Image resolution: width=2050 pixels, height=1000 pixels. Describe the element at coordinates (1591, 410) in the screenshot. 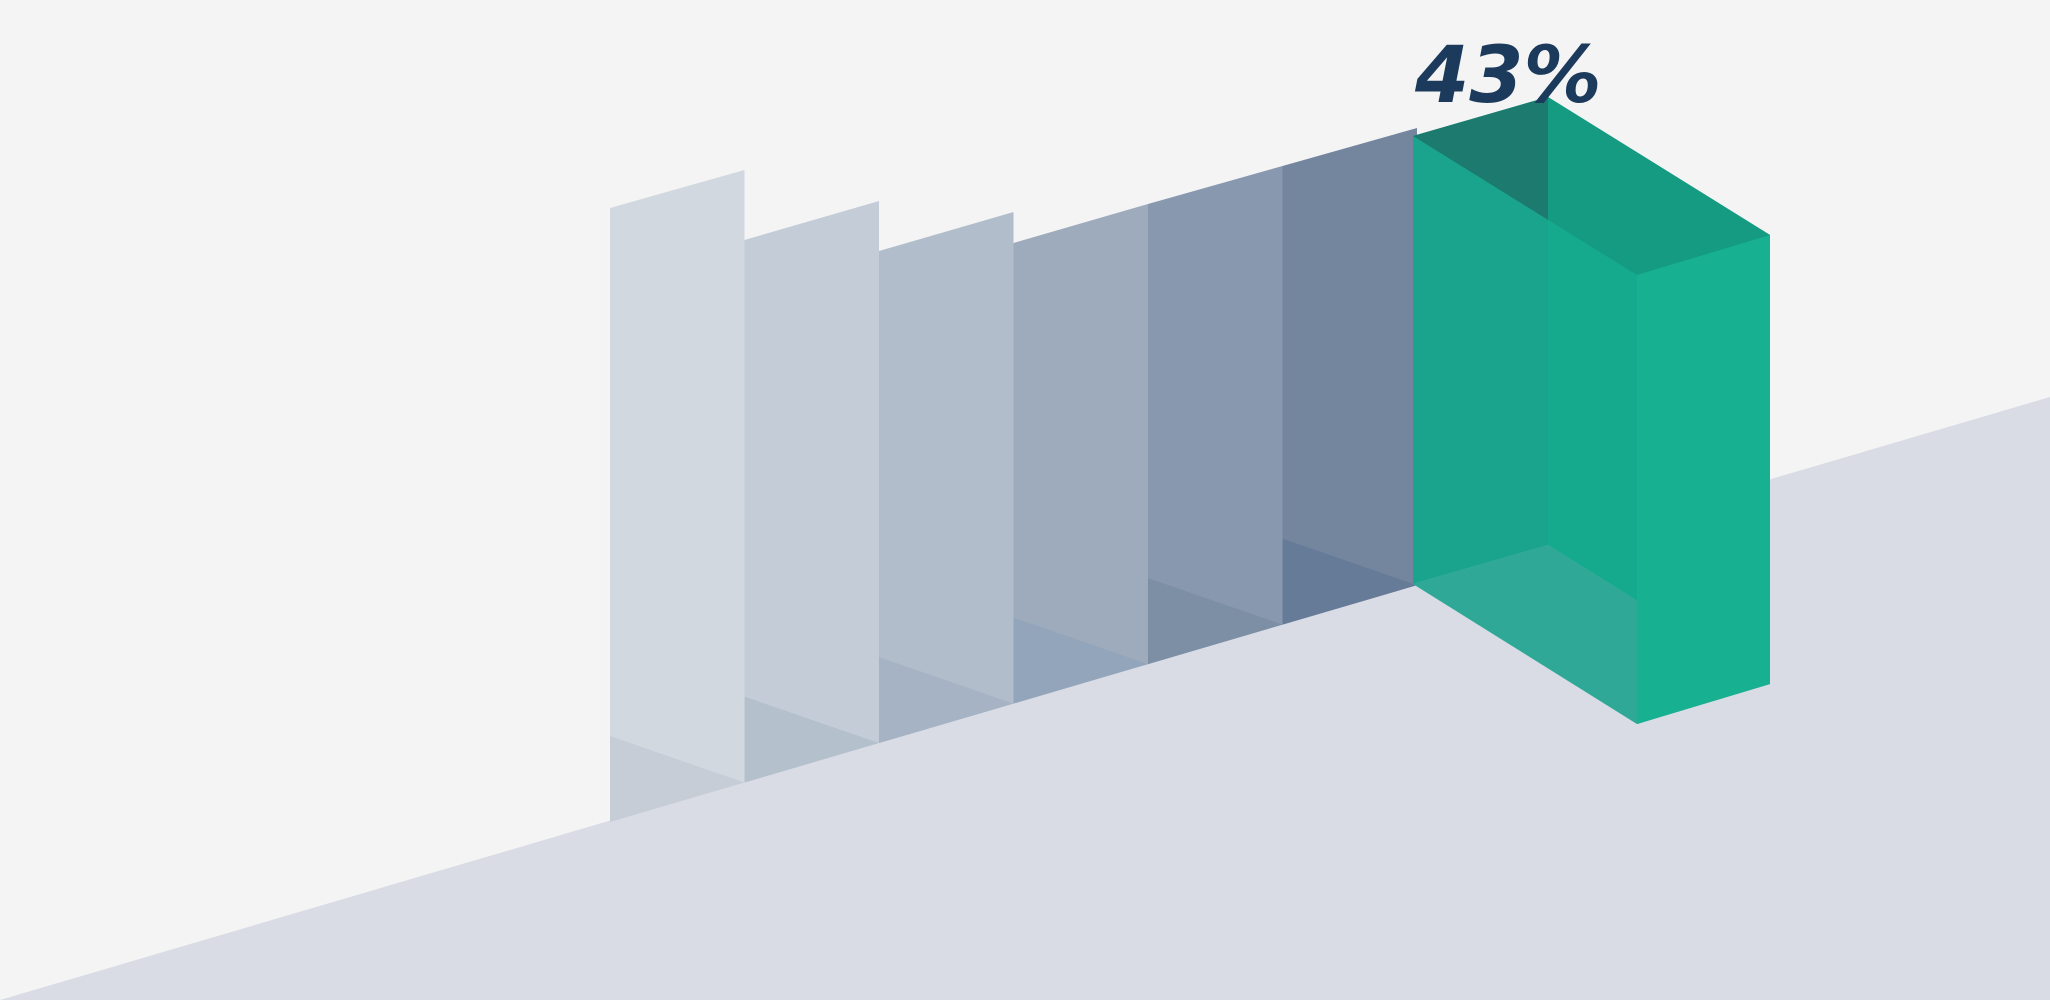

I see `highlight-box` at that location.